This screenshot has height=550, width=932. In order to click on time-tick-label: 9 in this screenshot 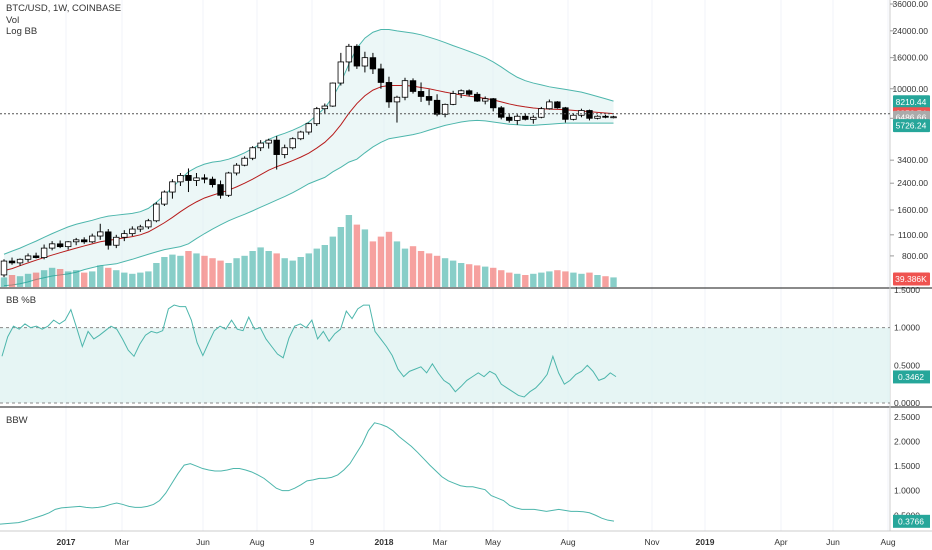, I will do `click(312, 542)`.